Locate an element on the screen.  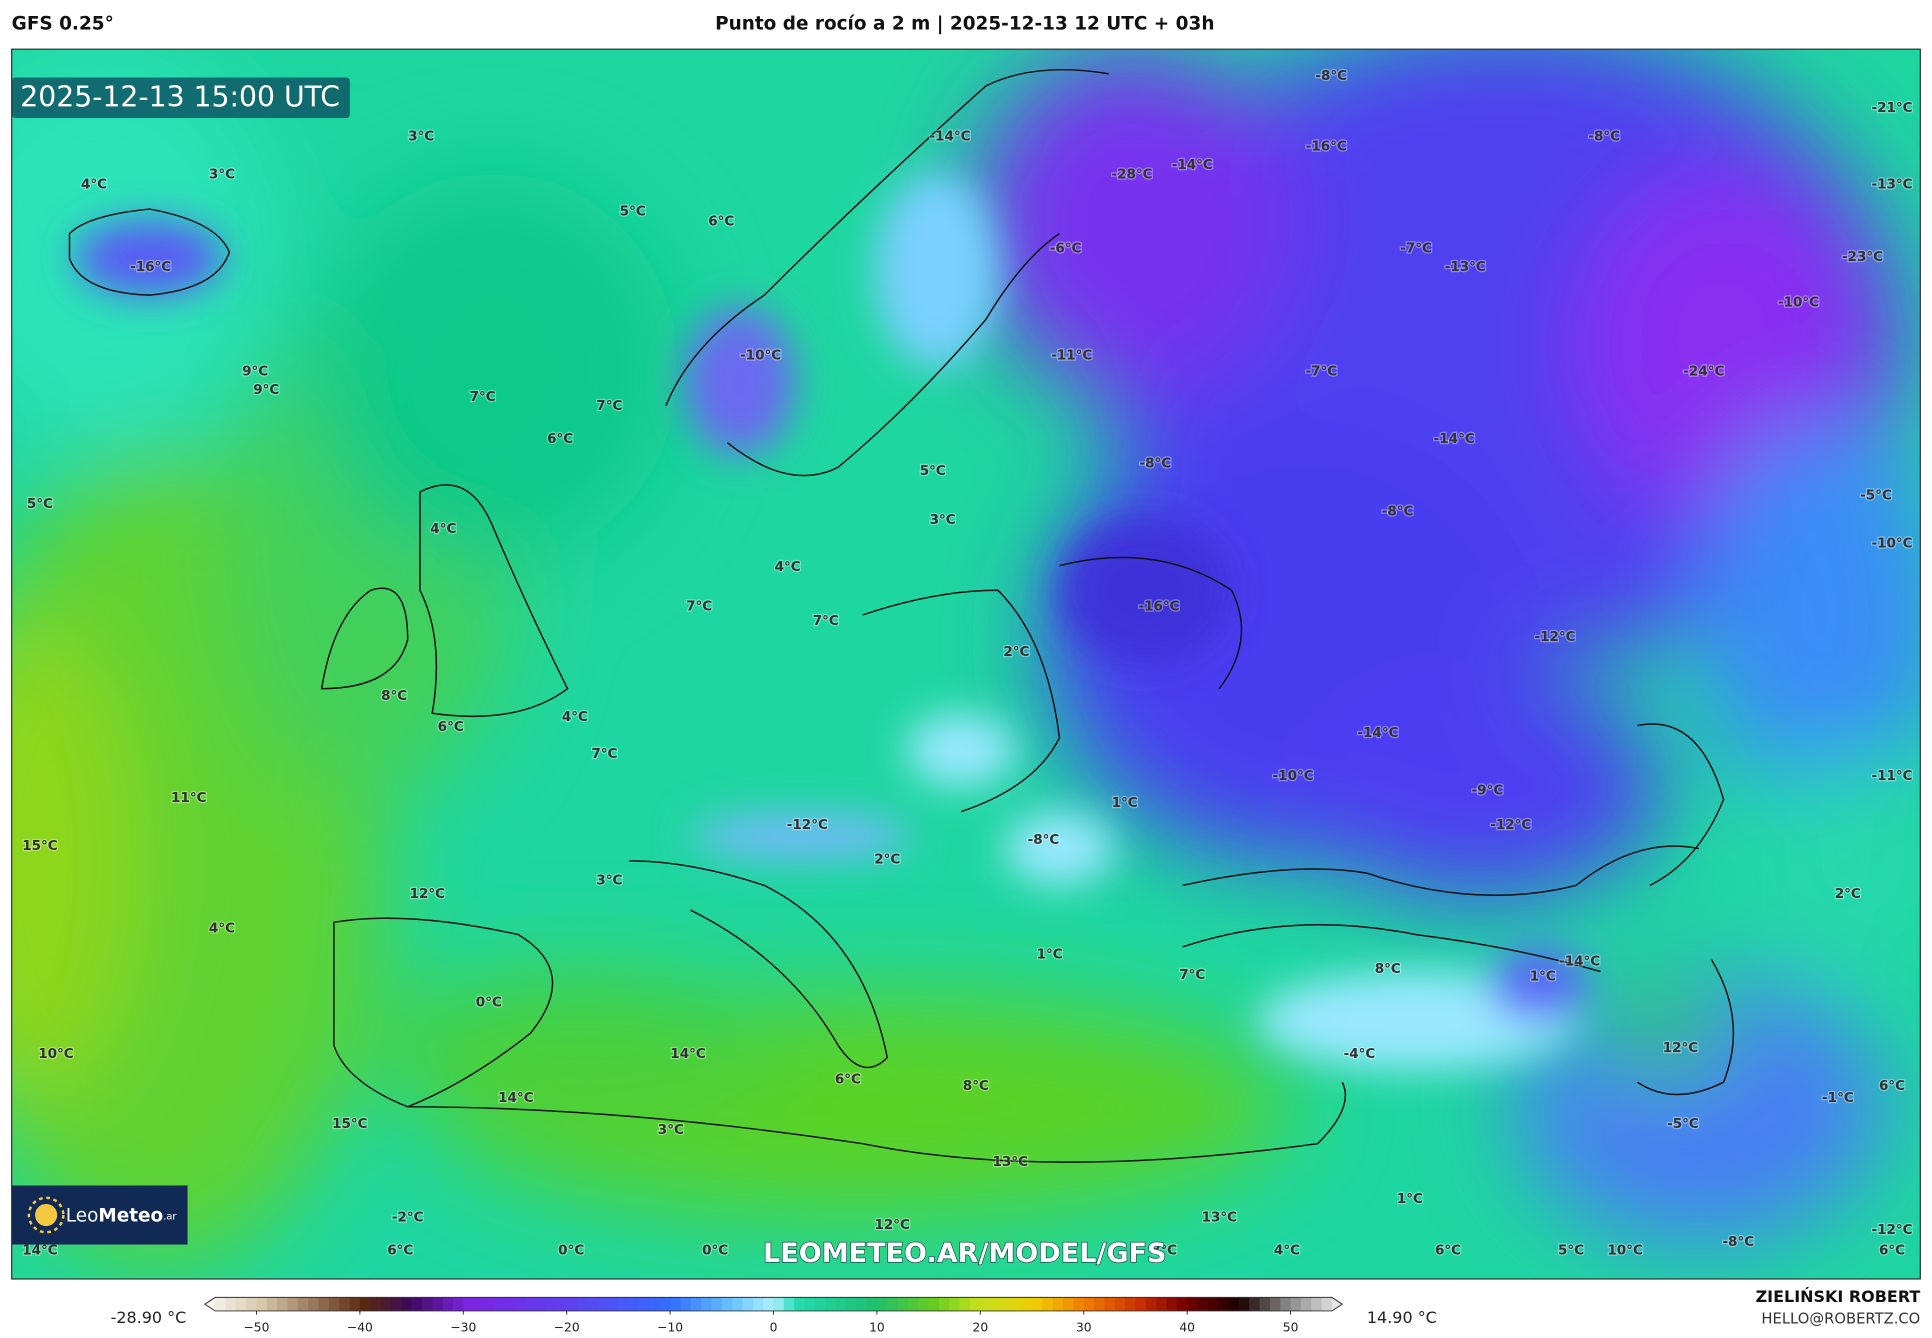
value-label: -23°C is located at coordinates (1862, 257).